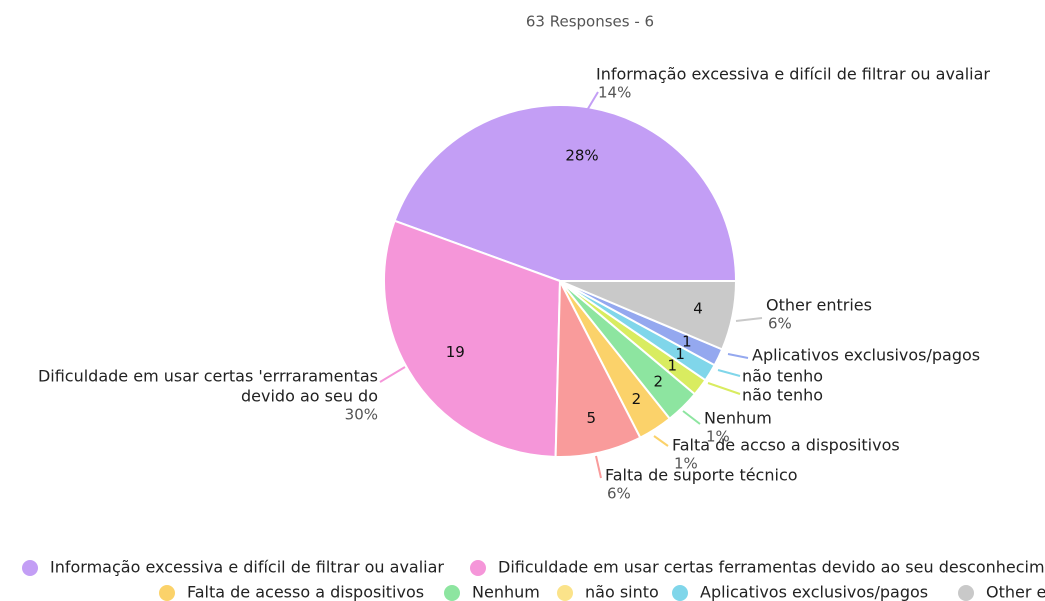  Describe the element at coordinates (455, 352) in the screenshot. I see `slice-label: 19` at that location.